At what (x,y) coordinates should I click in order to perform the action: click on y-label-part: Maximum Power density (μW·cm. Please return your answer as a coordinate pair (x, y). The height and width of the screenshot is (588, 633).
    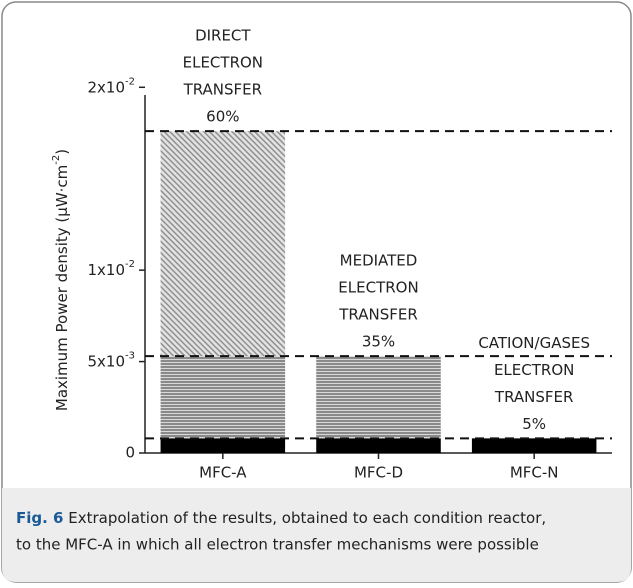
    Looking at the image, I should click on (62, 288).